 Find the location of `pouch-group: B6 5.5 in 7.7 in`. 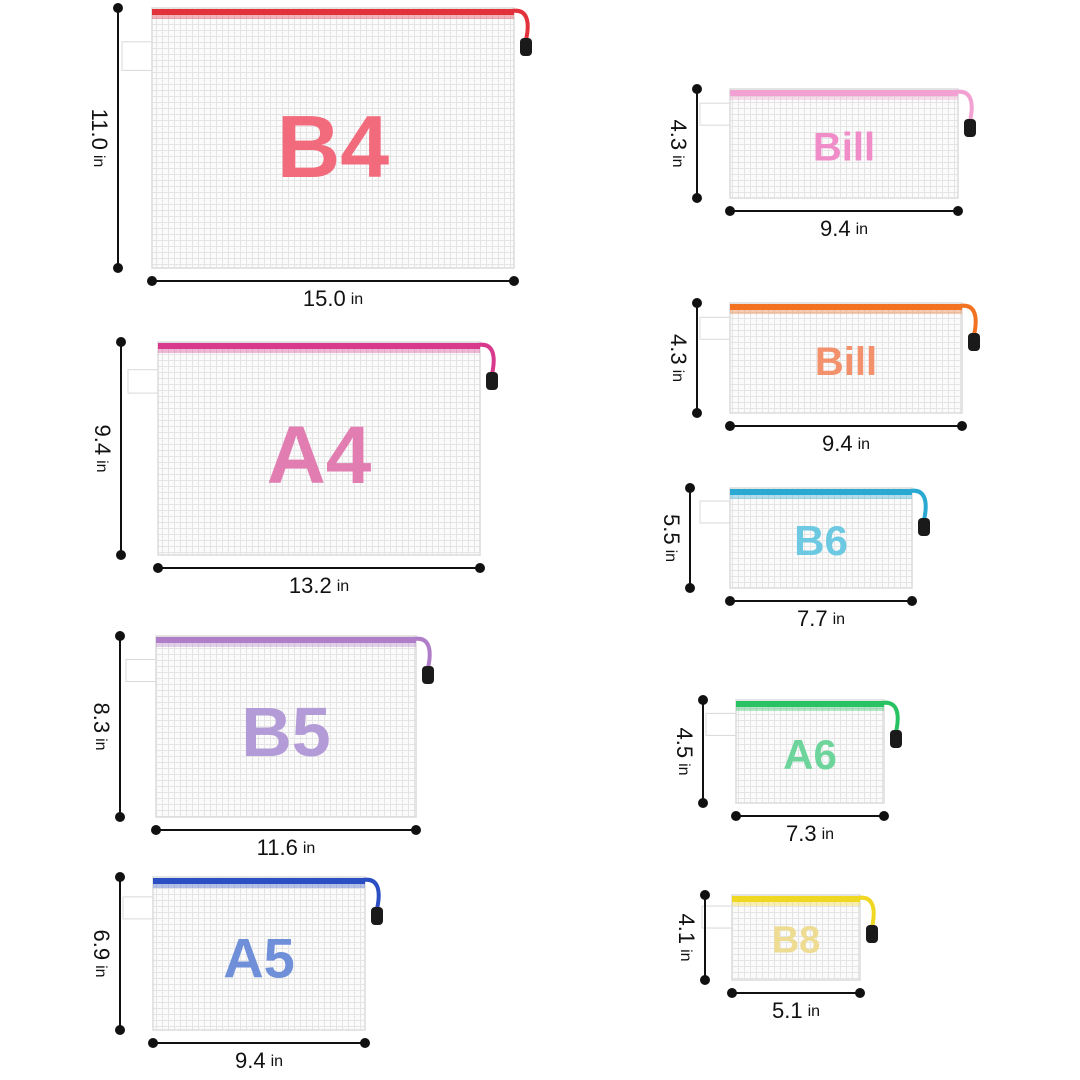

pouch-group: B6 5.5 in 7.7 in is located at coordinates (794, 557).